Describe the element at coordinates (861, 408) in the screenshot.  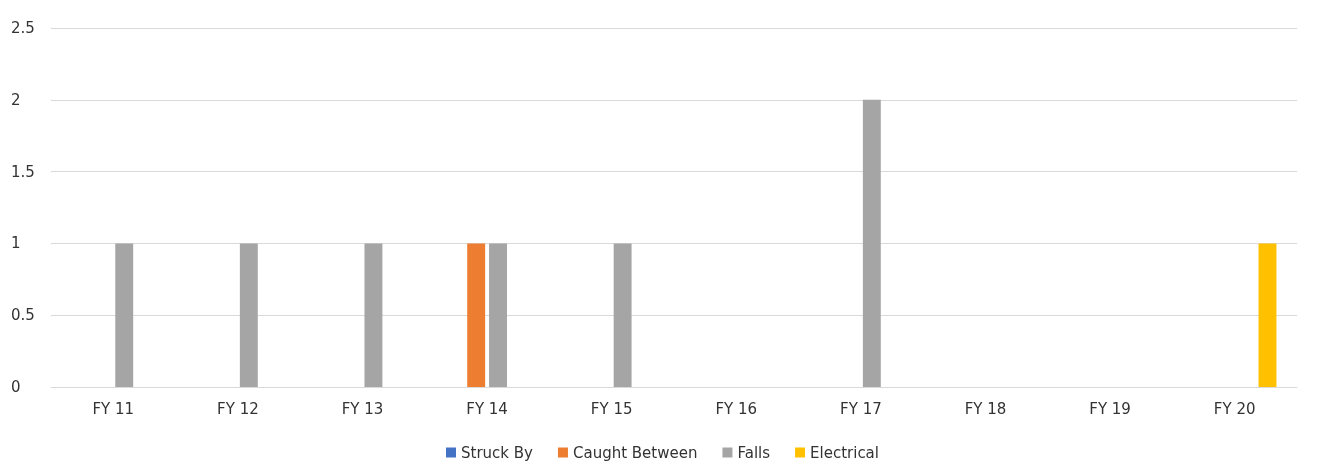
I see `x-tick-label: FY 17` at that location.